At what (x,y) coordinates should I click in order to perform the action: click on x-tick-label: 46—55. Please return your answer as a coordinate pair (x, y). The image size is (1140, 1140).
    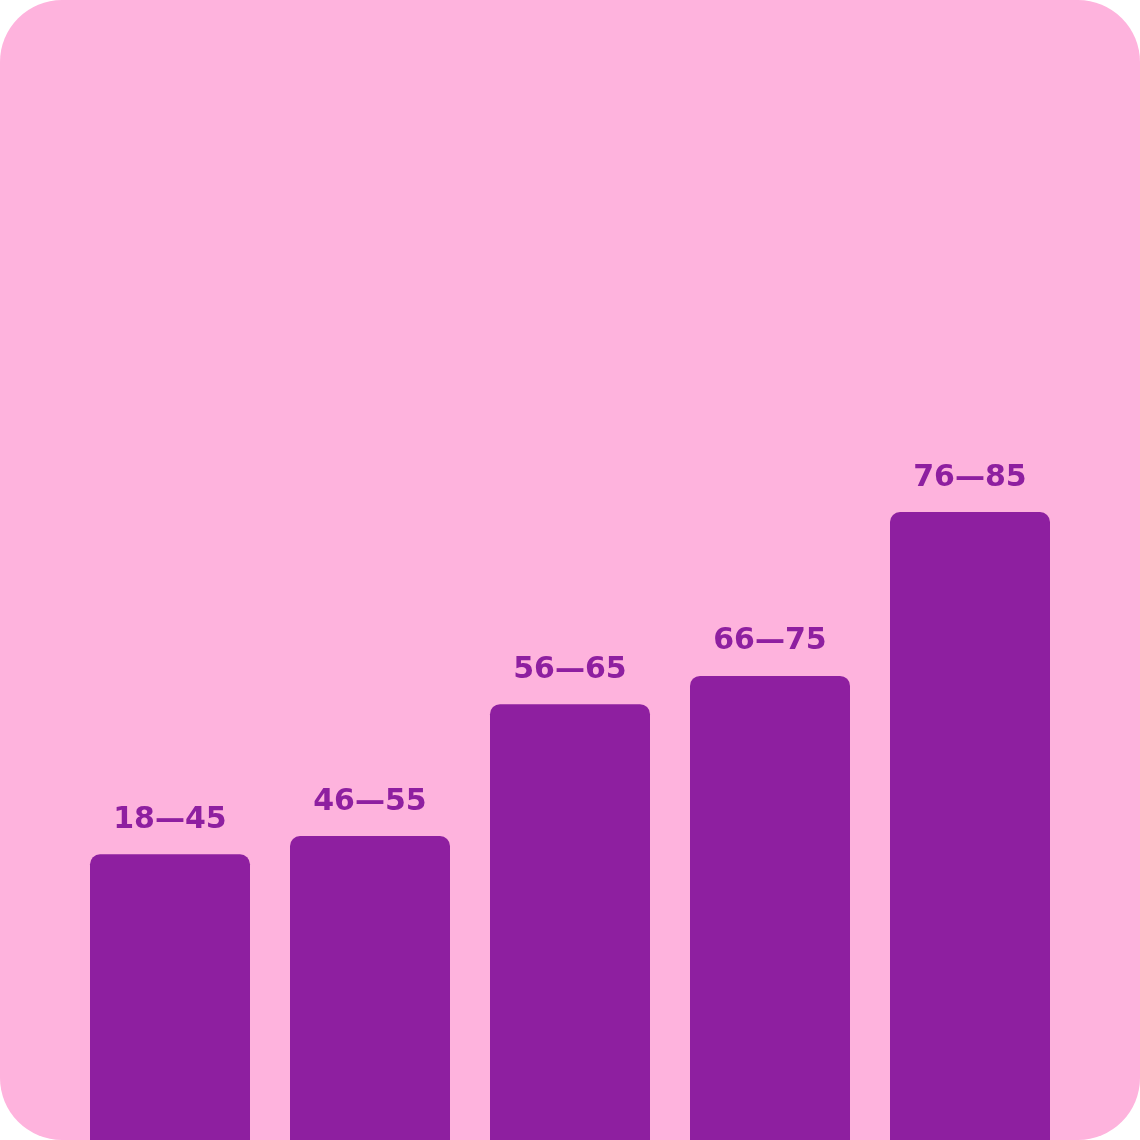
    Looking at the image, I should click on (370, 799).